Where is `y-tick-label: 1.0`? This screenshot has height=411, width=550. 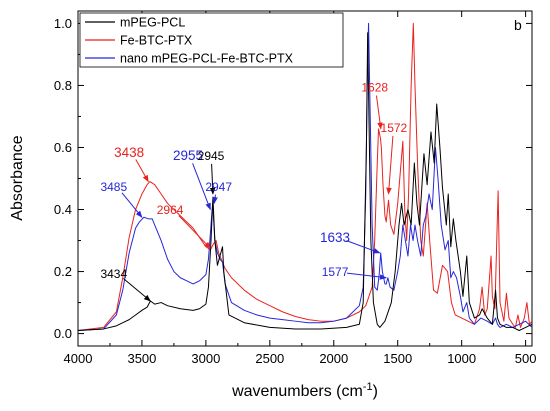 y-tick-label: 1.0 is located at coordinates (63, 23).